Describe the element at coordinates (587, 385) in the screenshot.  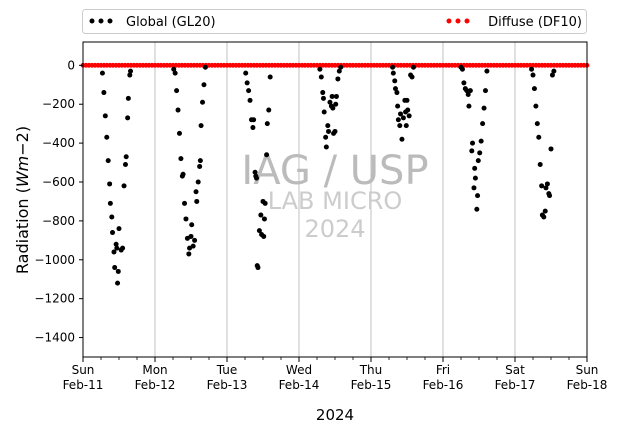
I see `x-tick-date: Feb-18` at that location.